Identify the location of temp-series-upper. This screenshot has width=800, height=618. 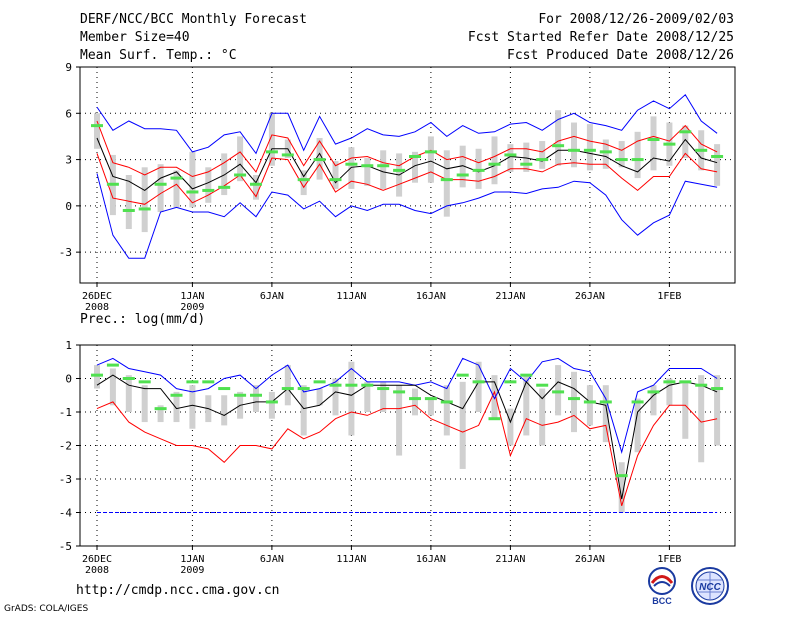
(407, 149).